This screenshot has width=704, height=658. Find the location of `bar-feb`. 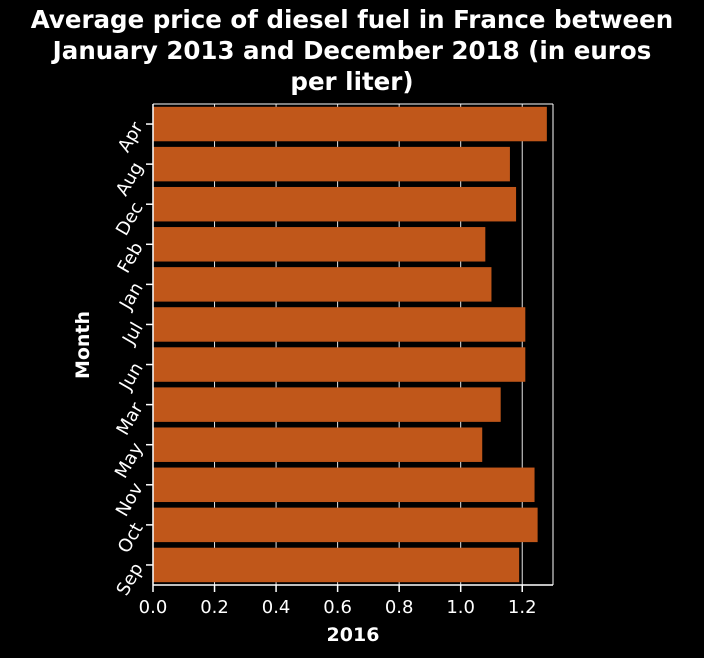

bar-feb is located at coordinates (319, 244).